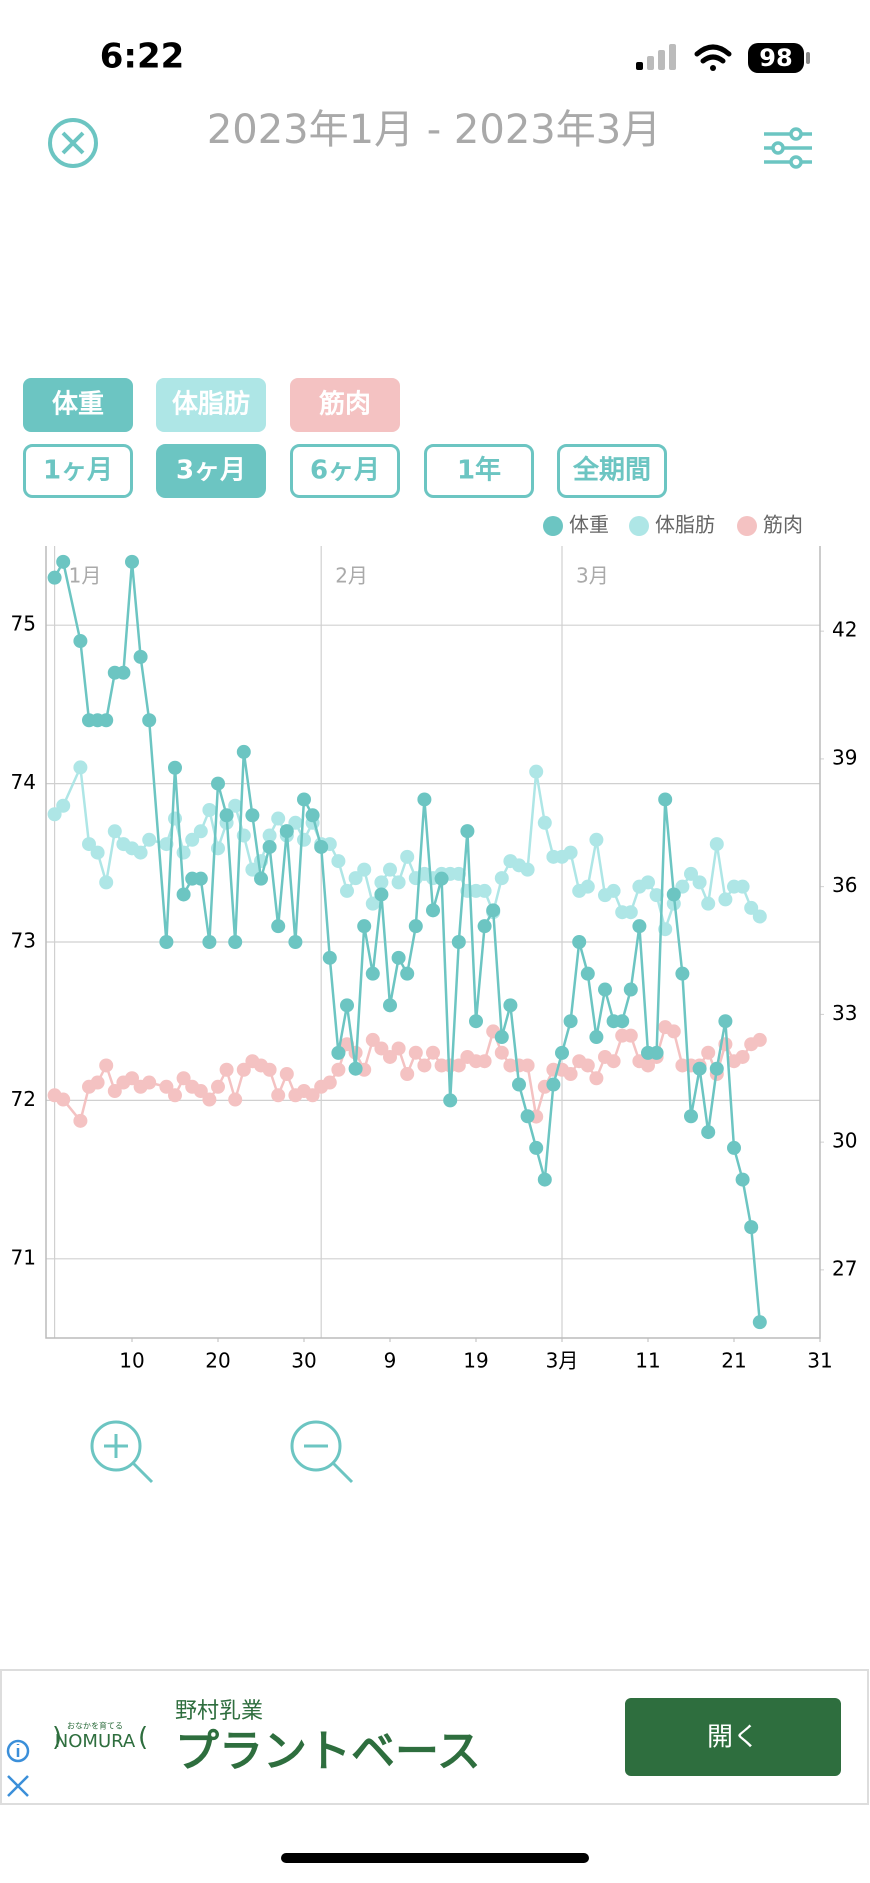  Describe the element at coordinates (844, 757) in the screenshot. I see `y2-tick-label: 39` at that location.